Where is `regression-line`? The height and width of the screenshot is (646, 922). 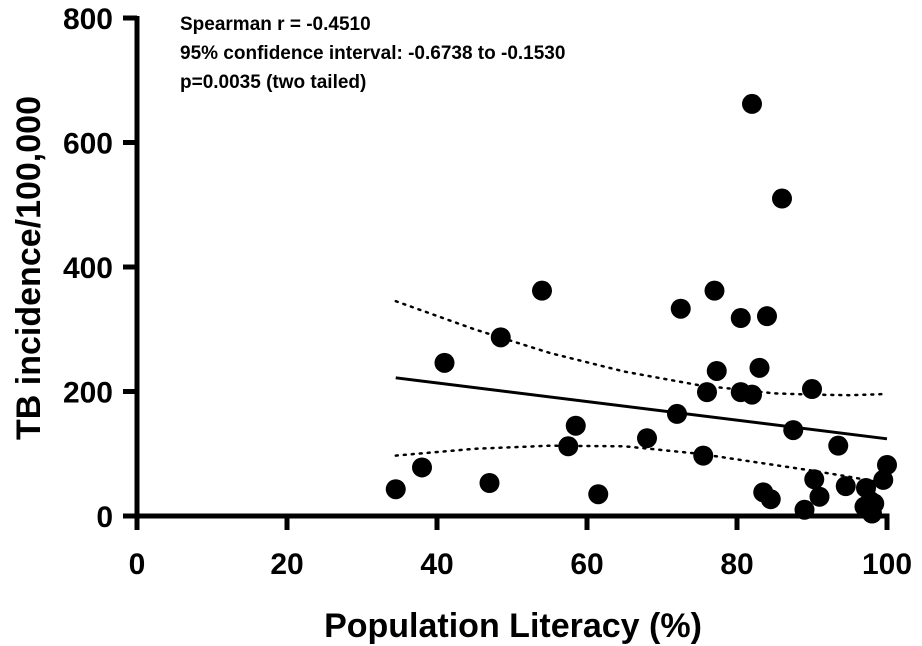
regression-line is located at coordinates (641, 408).